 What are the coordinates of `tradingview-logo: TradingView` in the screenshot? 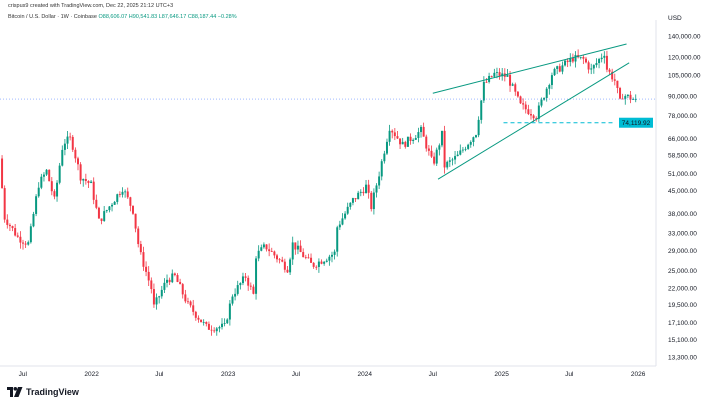 It's located at (43, 392).